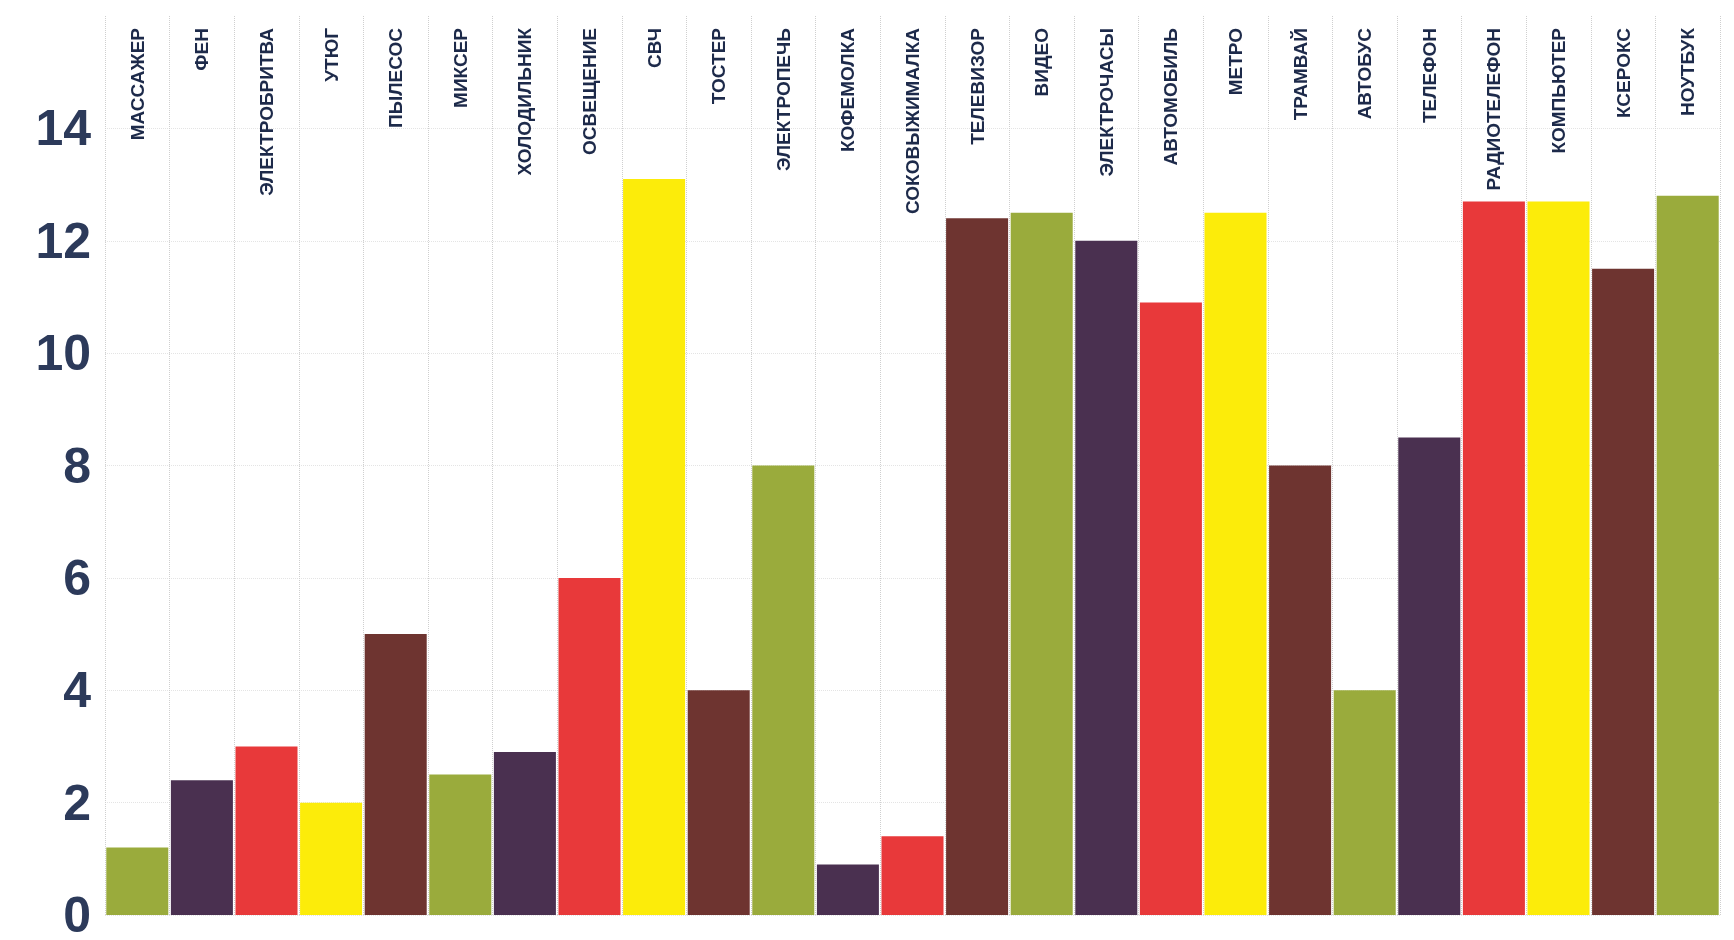  Describe the element at coordinates (589, 91) in the screenshot. I see `x-tick-label: ОСВЕЩЕНИЕ` at that location.